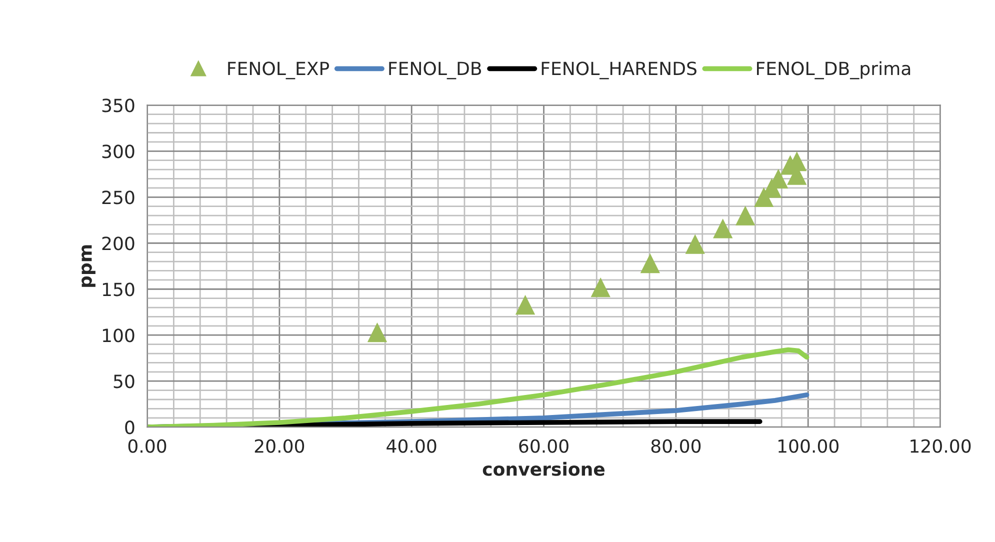  Describe the element at coordinates (118, 335) in the screenshot. I see `y-tick-label: 100` at that location.